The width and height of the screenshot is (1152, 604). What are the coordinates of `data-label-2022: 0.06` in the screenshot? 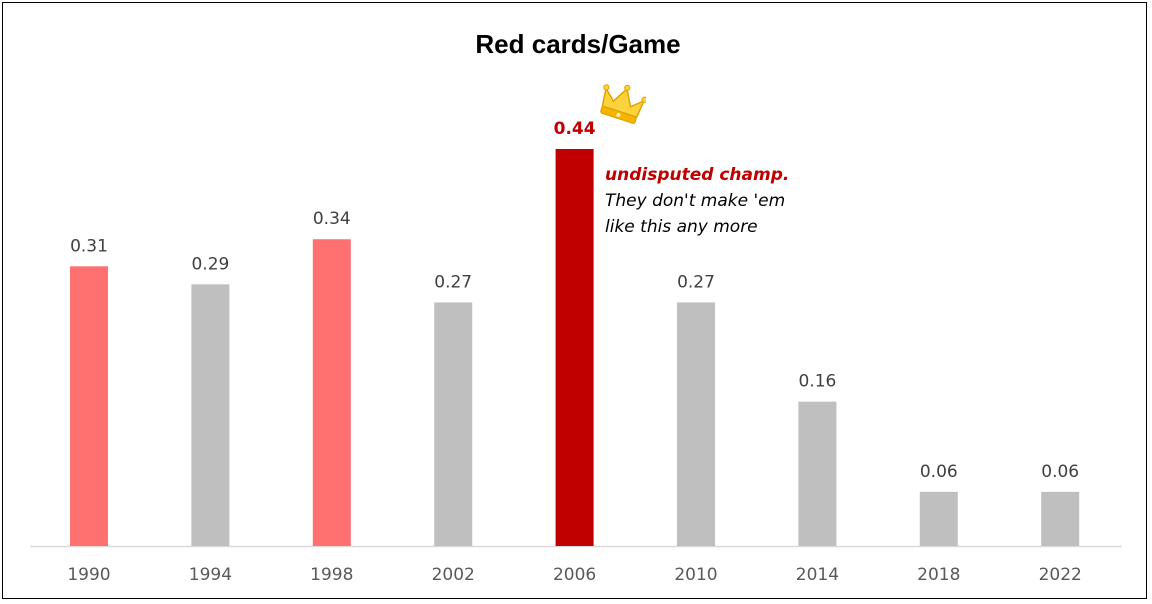 It's located at (1060, 472).